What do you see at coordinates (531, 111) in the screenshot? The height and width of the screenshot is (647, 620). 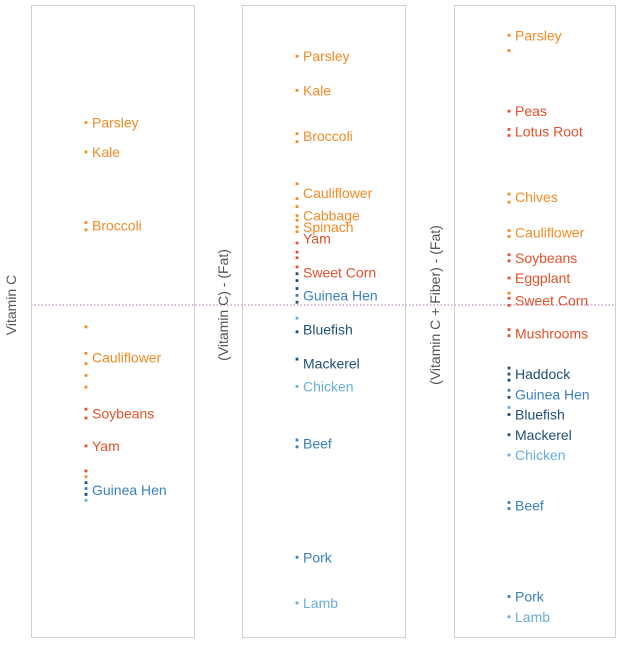 I see `point-label: Peas` at bounding box center [531, 111].